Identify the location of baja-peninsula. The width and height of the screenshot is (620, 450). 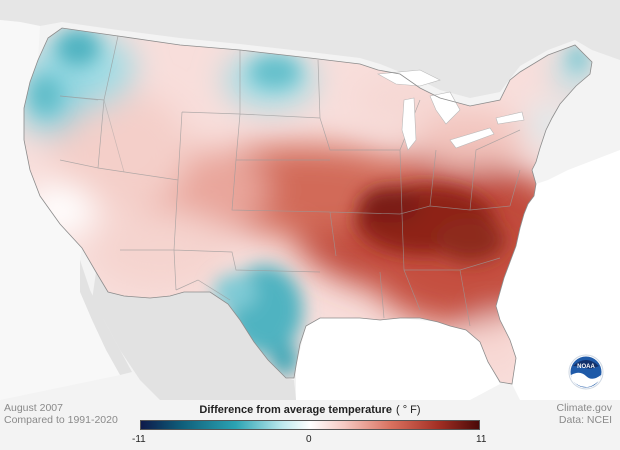
(106, 317).